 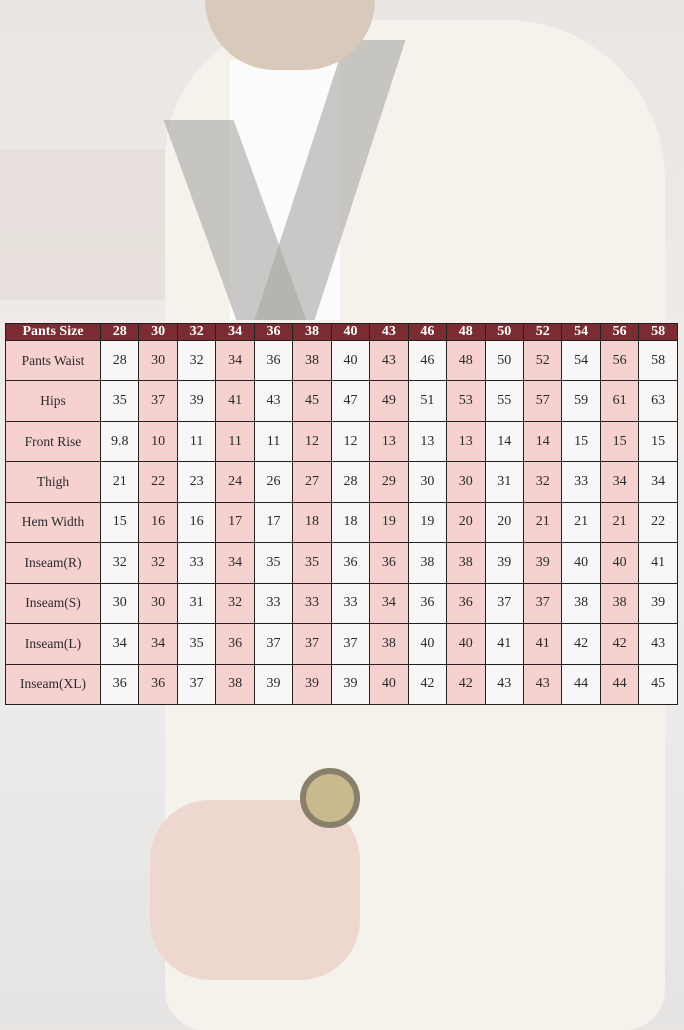 What do you see at coordinates (658, 332) in the screenshot?
I see `size-header: 58` at bounding box center [658, 332].